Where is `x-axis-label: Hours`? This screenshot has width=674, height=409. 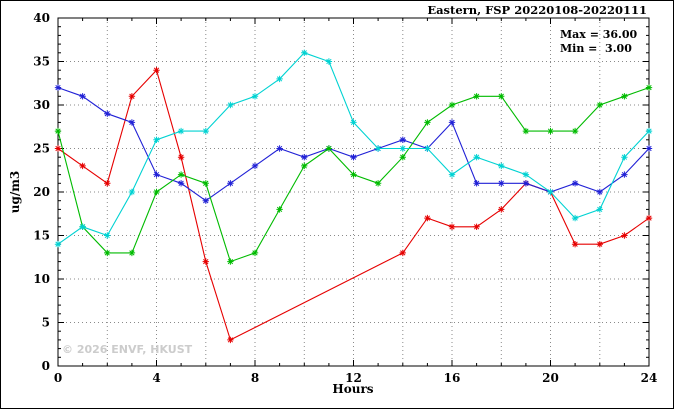
x-axis-label: Hours is located at coordinates (353, 389).